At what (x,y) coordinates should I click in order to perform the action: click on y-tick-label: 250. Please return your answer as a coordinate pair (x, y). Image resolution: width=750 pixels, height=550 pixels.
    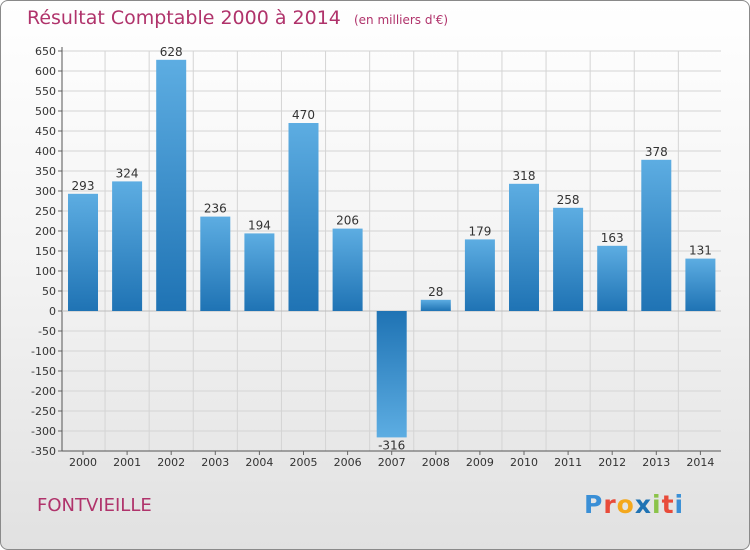
    Looking at the image, I should click on (45, 211).